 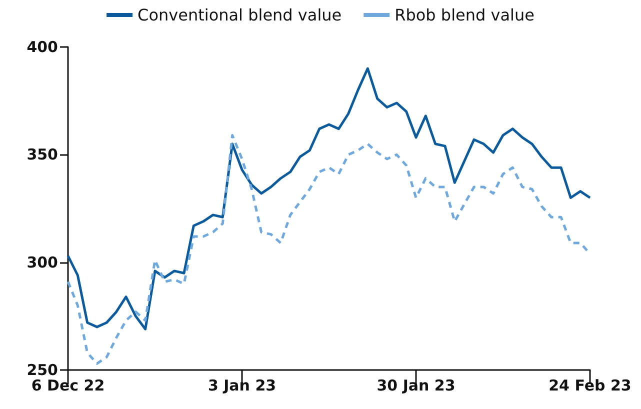 What do you see at coordinates (68, 385) in the screenshot?
I see `x-tick-label: 6 Dec 22` at bounding box center [68, 385].